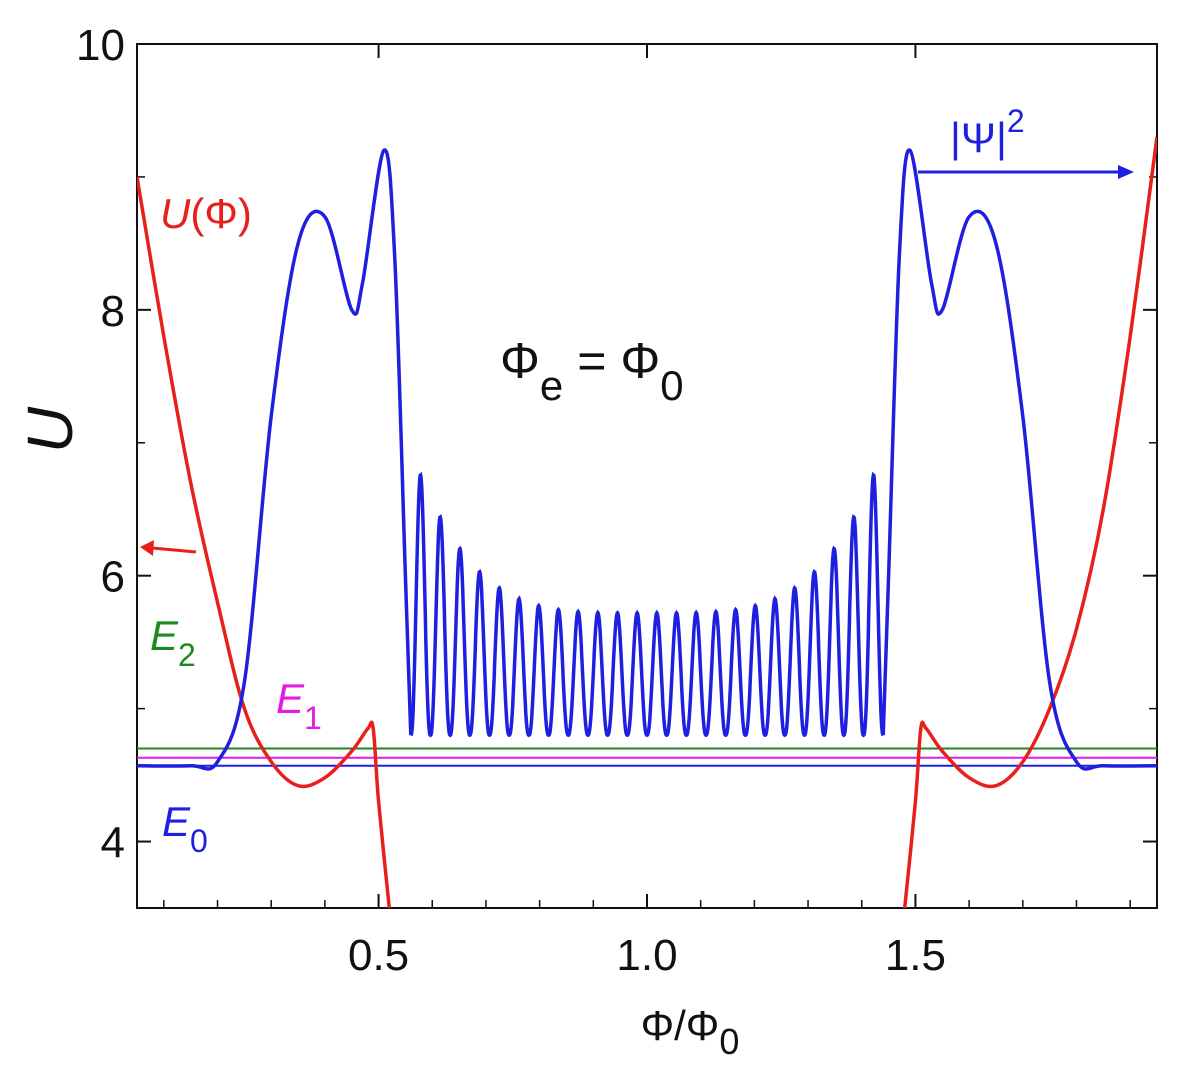 The image size is (1183, 1080). I want to click on e0-label: E0, so click(185, 828).